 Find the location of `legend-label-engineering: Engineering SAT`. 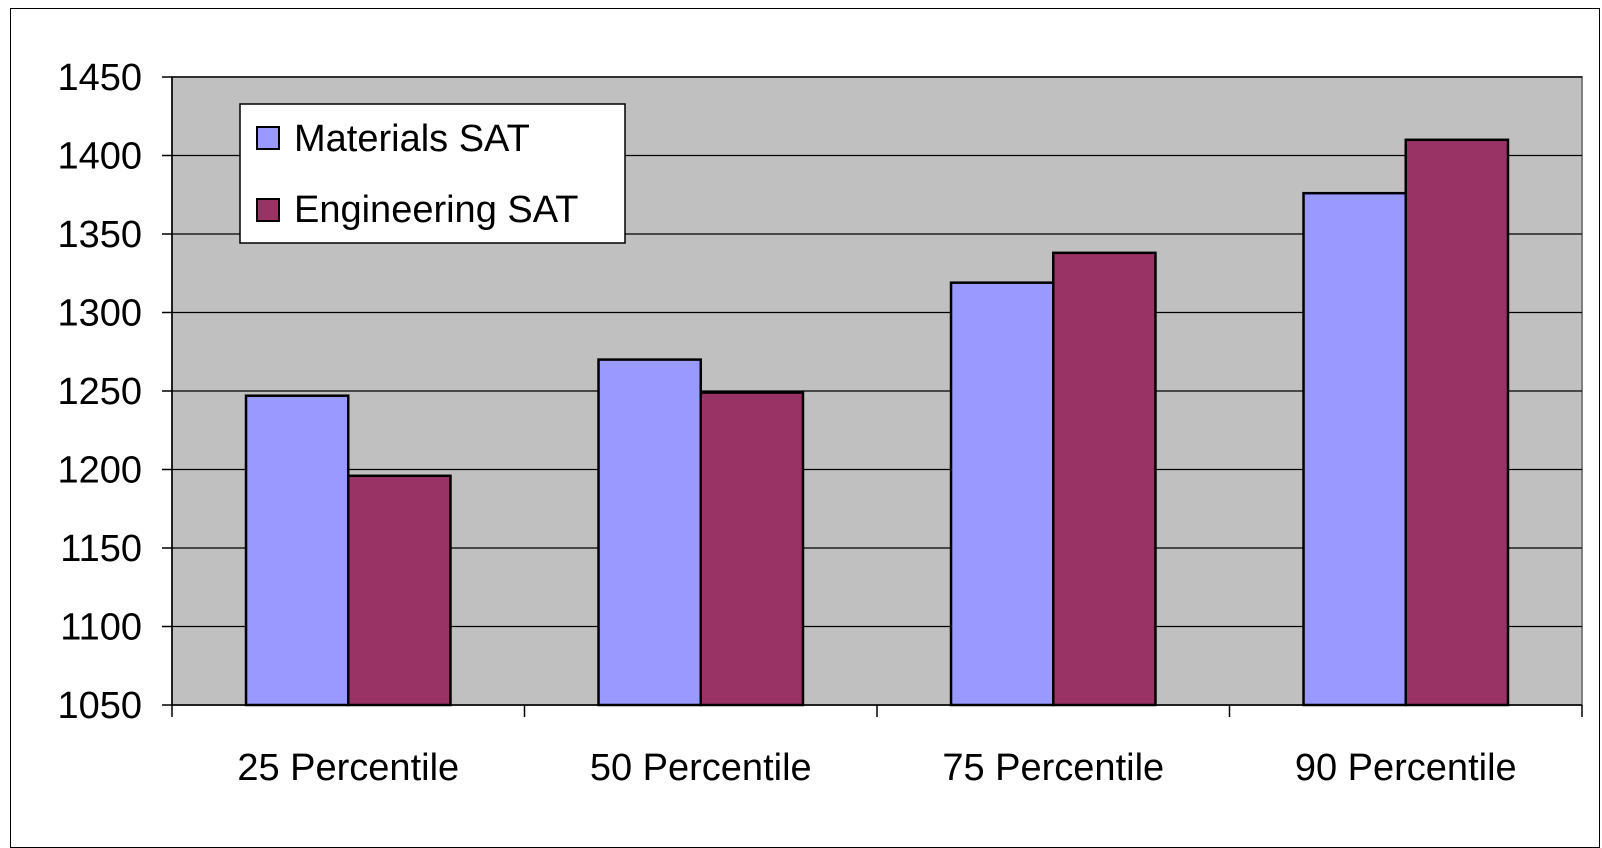

legend-label-engineering: Engineering SAT is located at coordinates (436, 210).